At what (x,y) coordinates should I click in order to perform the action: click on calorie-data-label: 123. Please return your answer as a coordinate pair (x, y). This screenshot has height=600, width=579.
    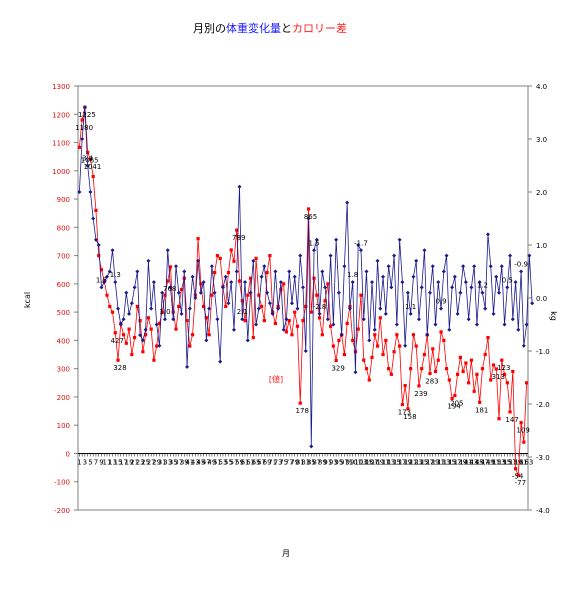
    Looking at the image, I should click on (503, 368).